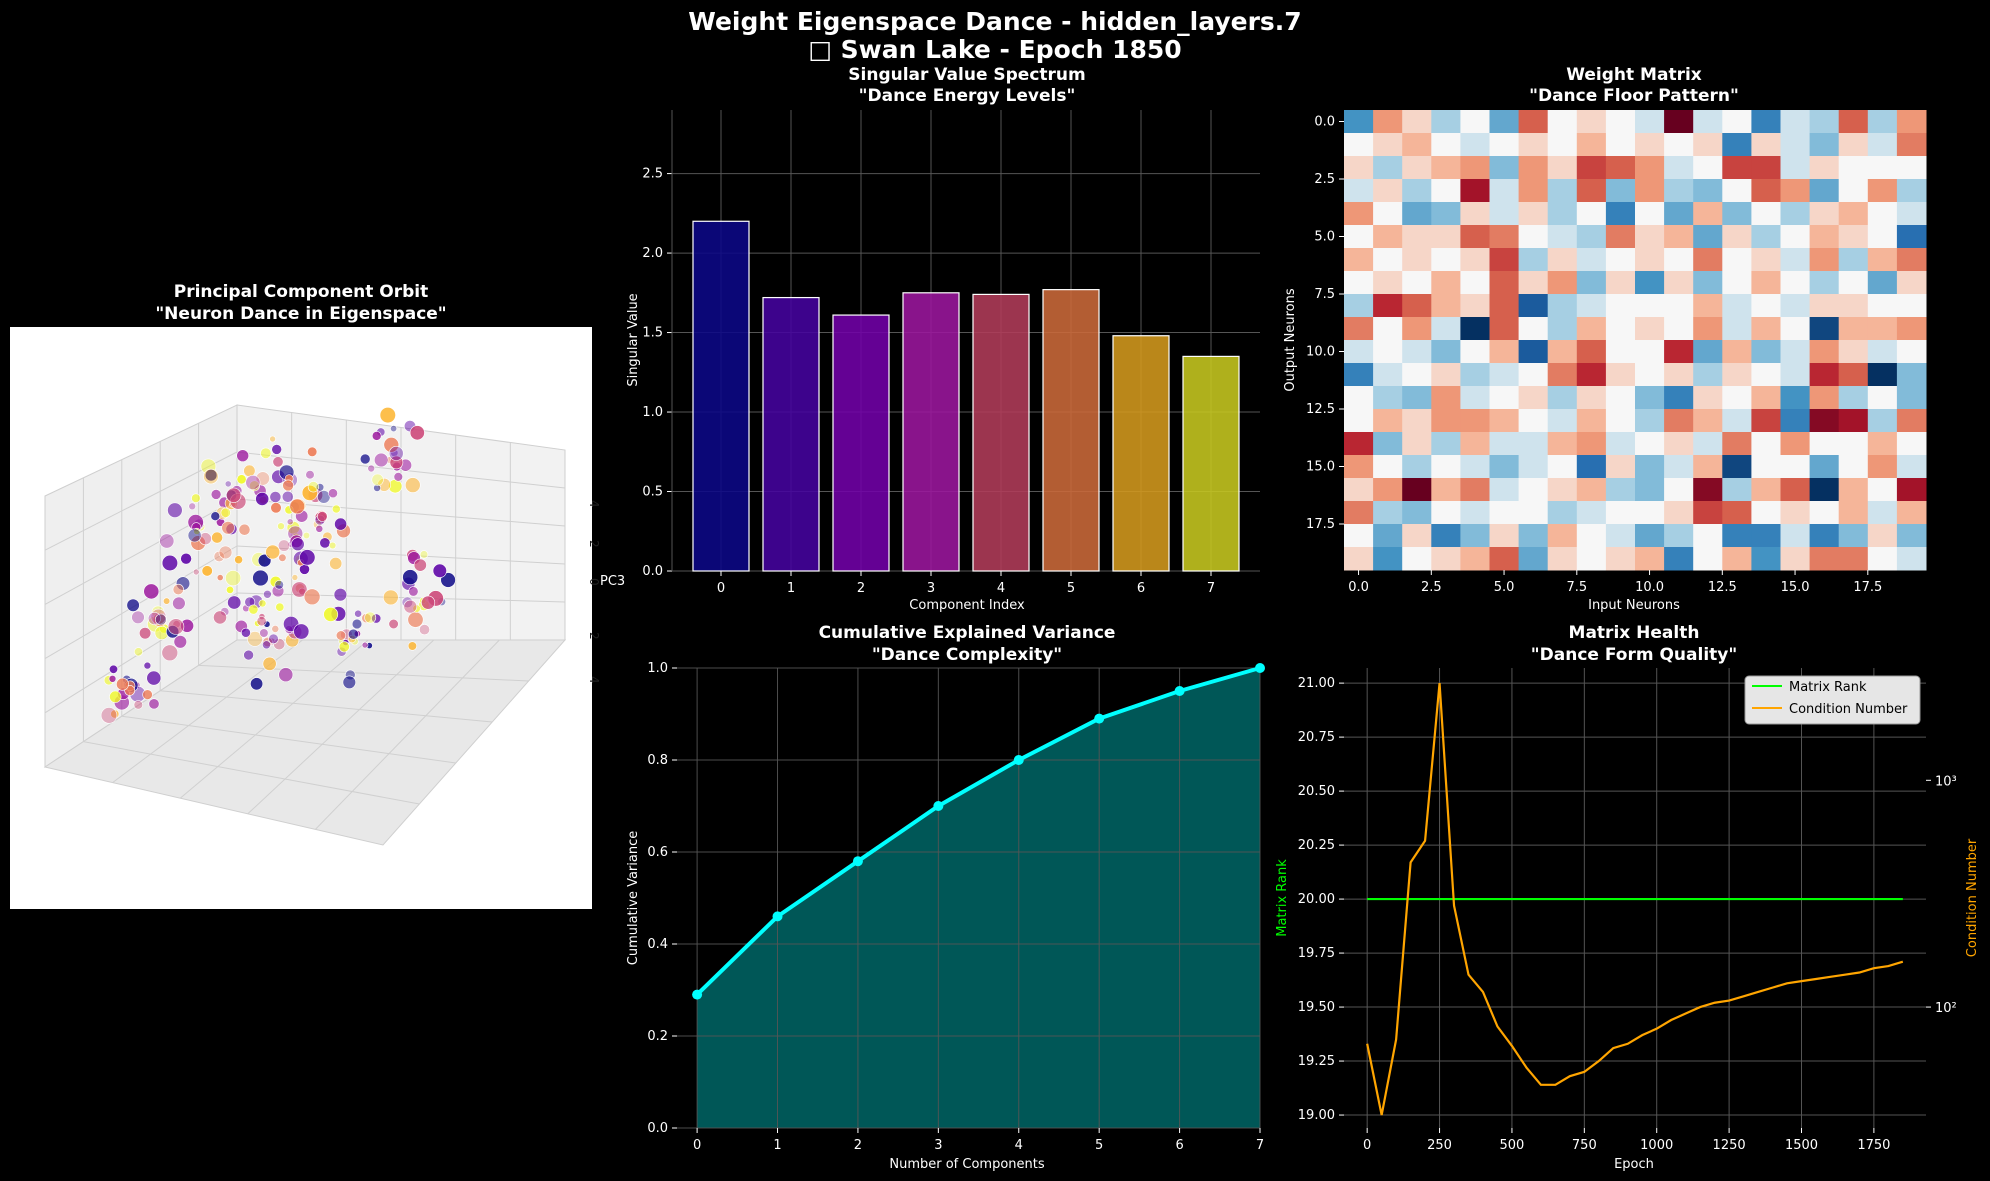  Describe the element at coordinates (1320, 352) in the screenshot. I see `hm-ytick-label: 10.0` at that location.